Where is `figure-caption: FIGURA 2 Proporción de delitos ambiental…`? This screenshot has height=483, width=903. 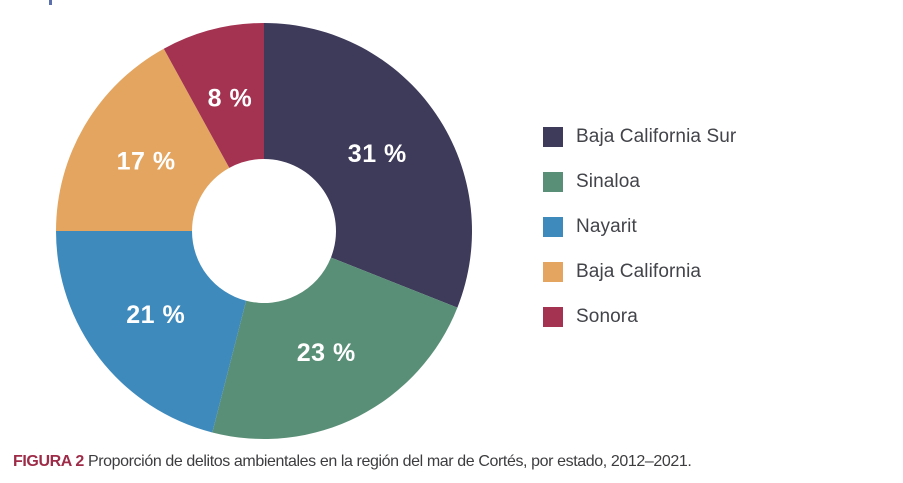 figure-caption: FIGURA 2 Proporción de delitos ambiental… is located at coordinates (453, 462).